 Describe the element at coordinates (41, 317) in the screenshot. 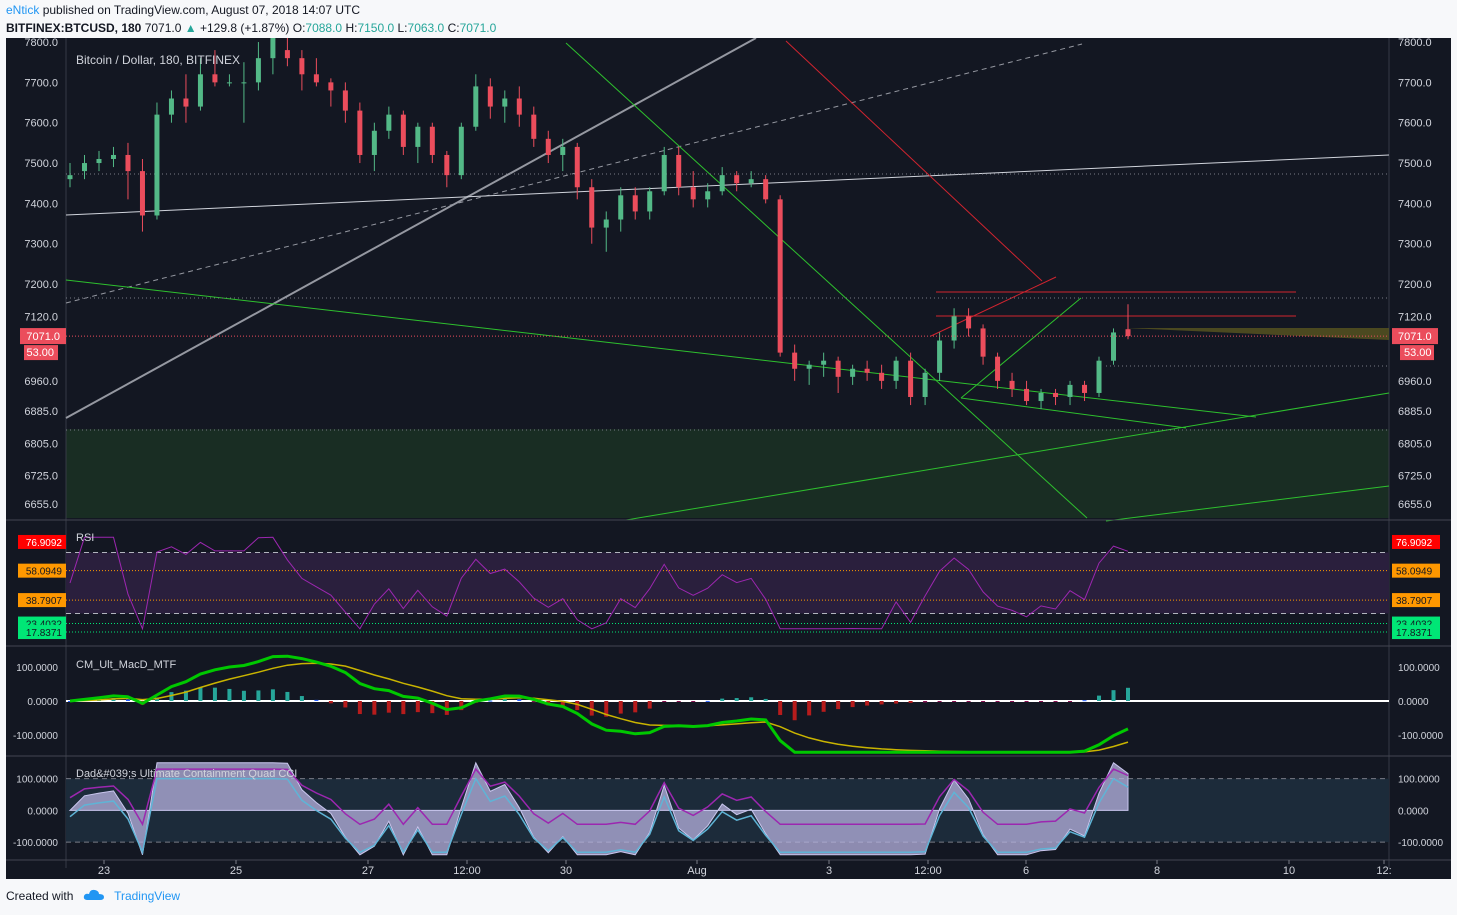

I see `price-tick-left: 7120.0` at that location.